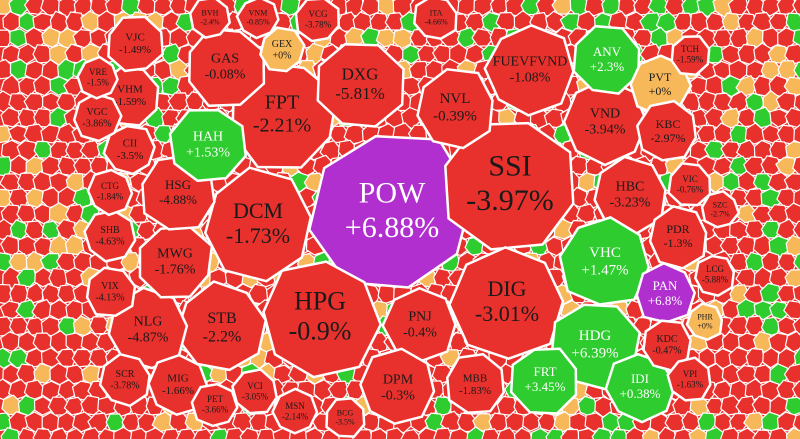  Describe the element at coordinates (665, 300) in the screenshot. I see `change: +6.8%` at that location.